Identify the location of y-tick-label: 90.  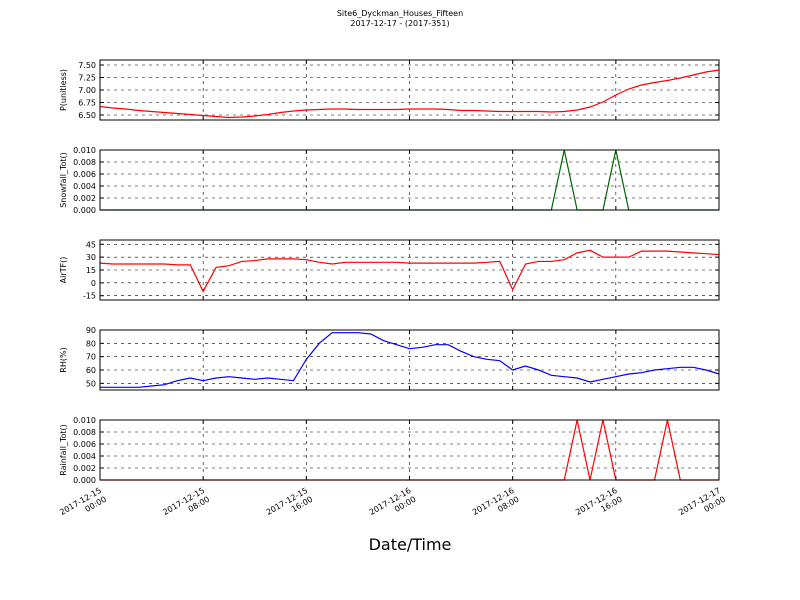
(91, 330).